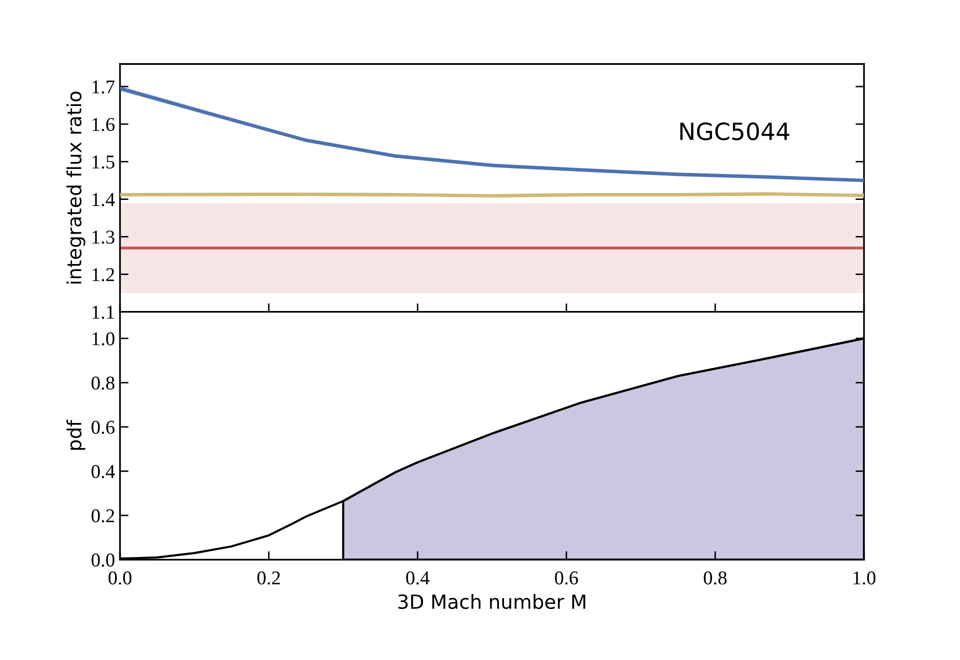 Image resolution: width=960 pixels, height=660 pixels. What do you see at coordinates (492, 602) in the screenshot?
I see `x-axis-title: 3D Mach number M` at bounding box center [492, 602].